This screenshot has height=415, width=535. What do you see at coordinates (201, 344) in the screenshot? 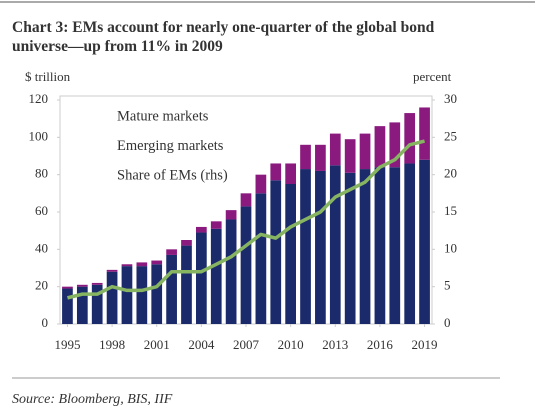
I see `x-tick-label: 2004` at bounding box center [201, 344].